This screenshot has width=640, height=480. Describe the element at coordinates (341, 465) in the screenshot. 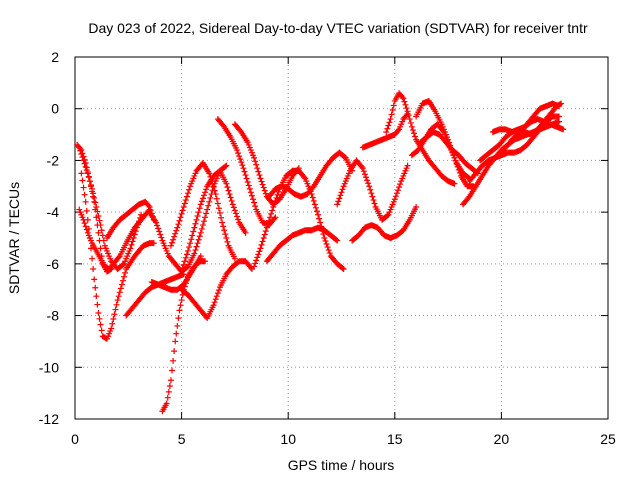

I see `x-axis-label: GPS time / hours` at that location.